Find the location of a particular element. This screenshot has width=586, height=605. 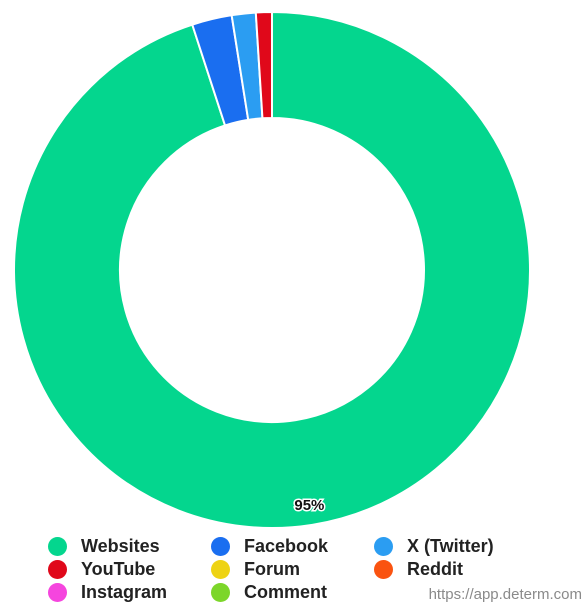

legend-item-facebook: Facebook is located at coordinates (269, 546).